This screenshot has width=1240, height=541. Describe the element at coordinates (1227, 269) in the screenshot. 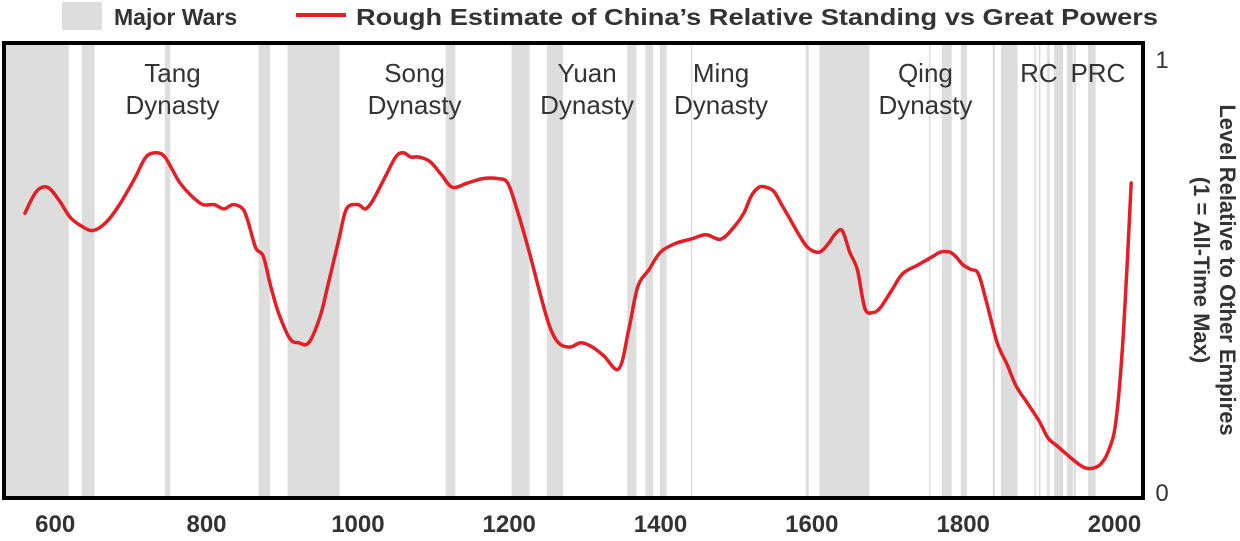

I see `y-axis-label-line1: Level Relative to Other Empires` at that location.